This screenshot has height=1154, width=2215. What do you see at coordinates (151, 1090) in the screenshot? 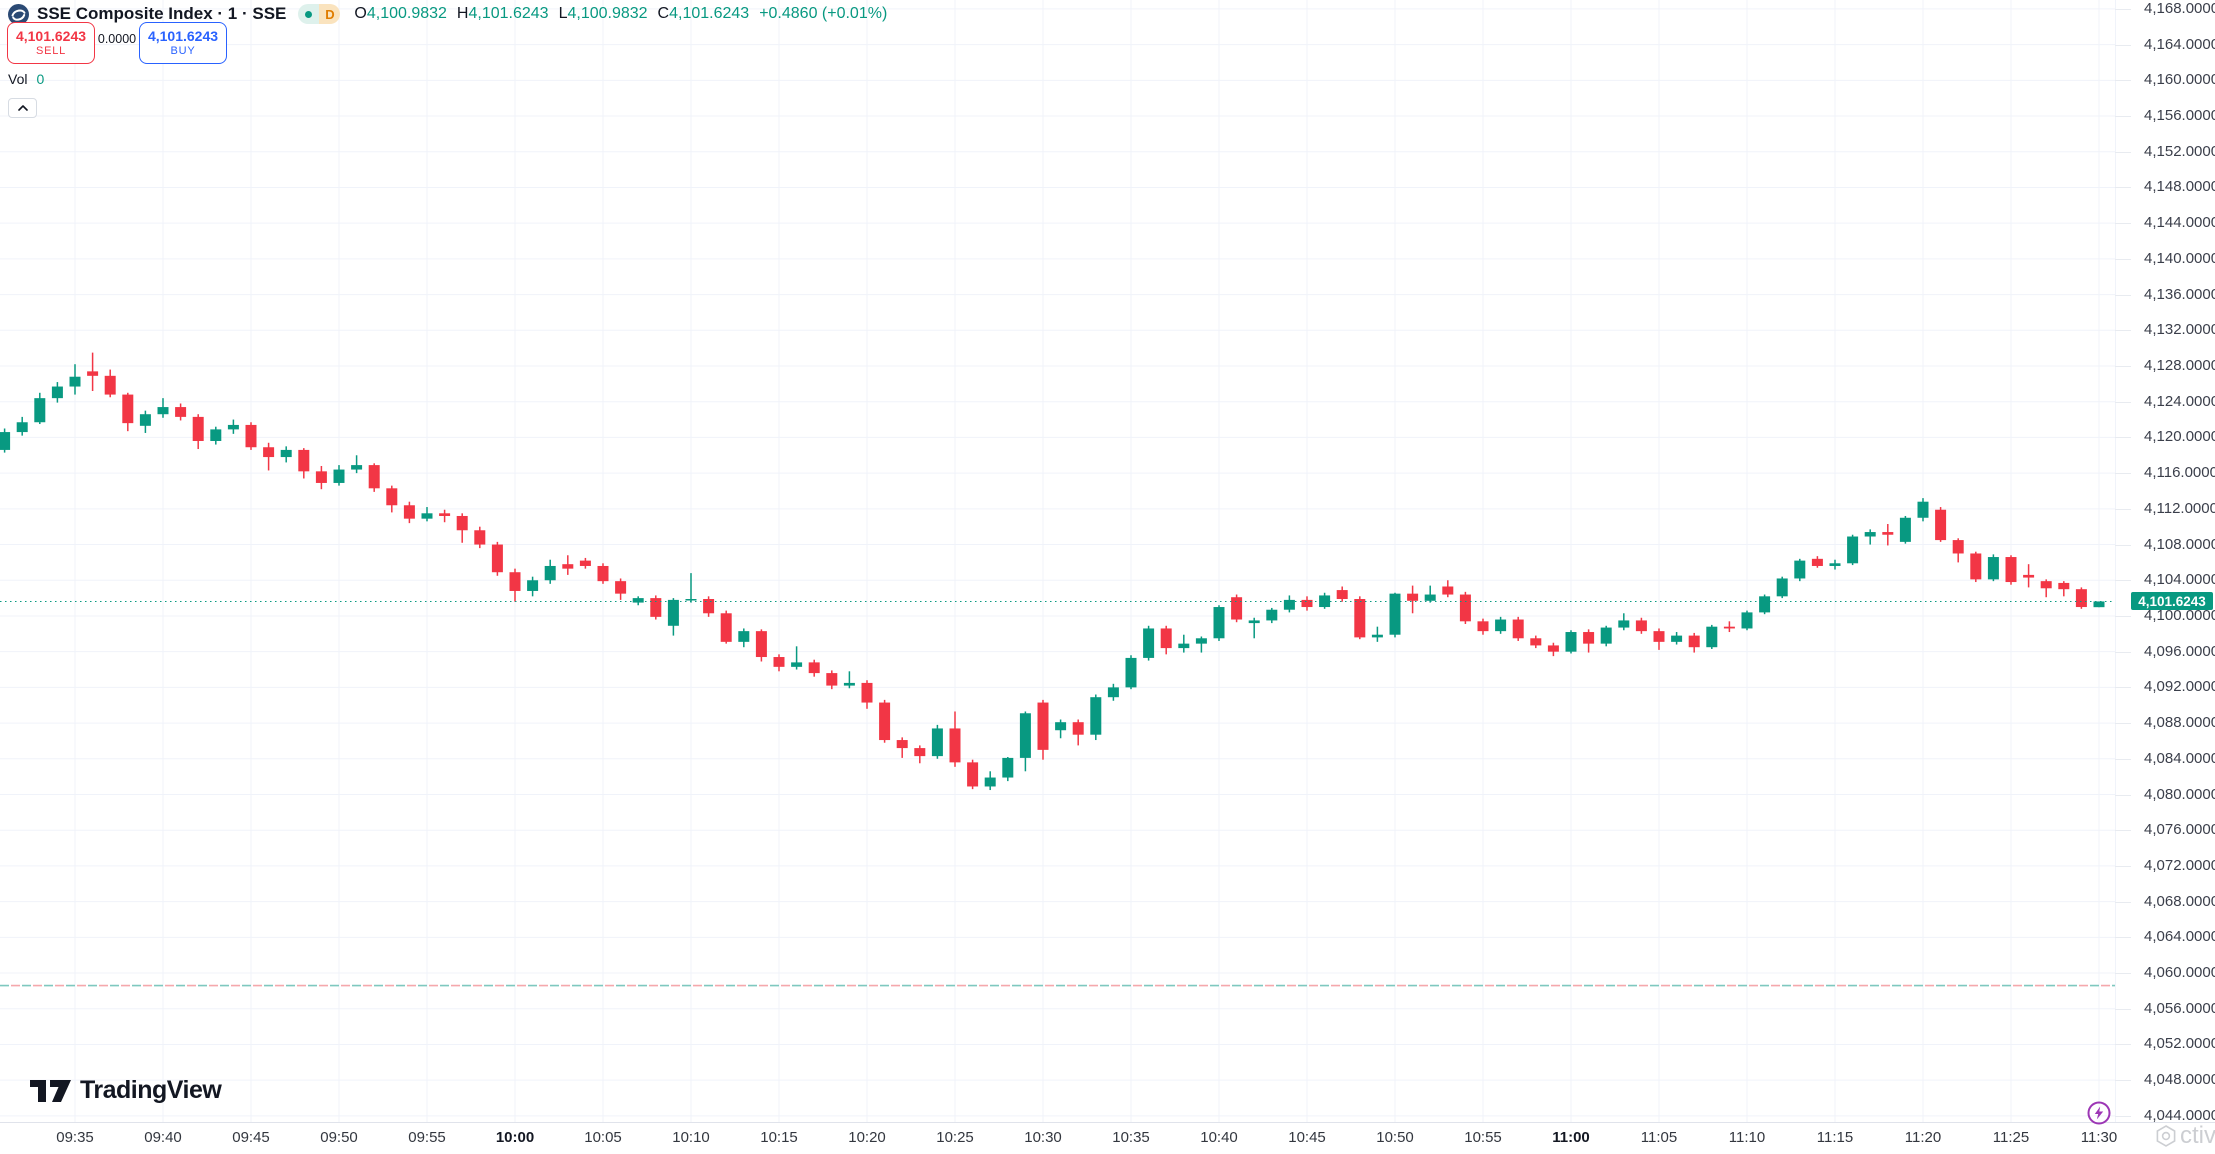
I see `tradingview-logo-text: TradingView` at bounding box center [151, 1090].